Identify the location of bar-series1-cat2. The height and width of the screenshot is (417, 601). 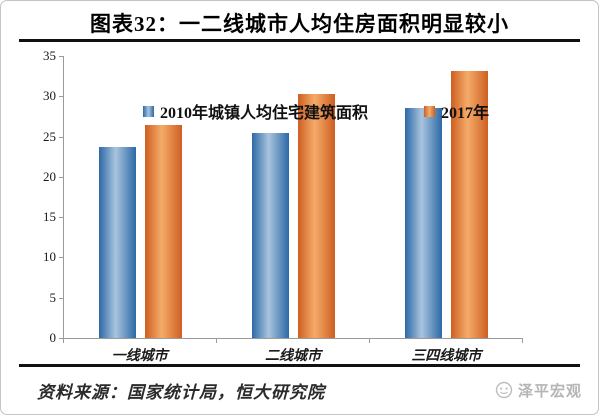
(270, 235).